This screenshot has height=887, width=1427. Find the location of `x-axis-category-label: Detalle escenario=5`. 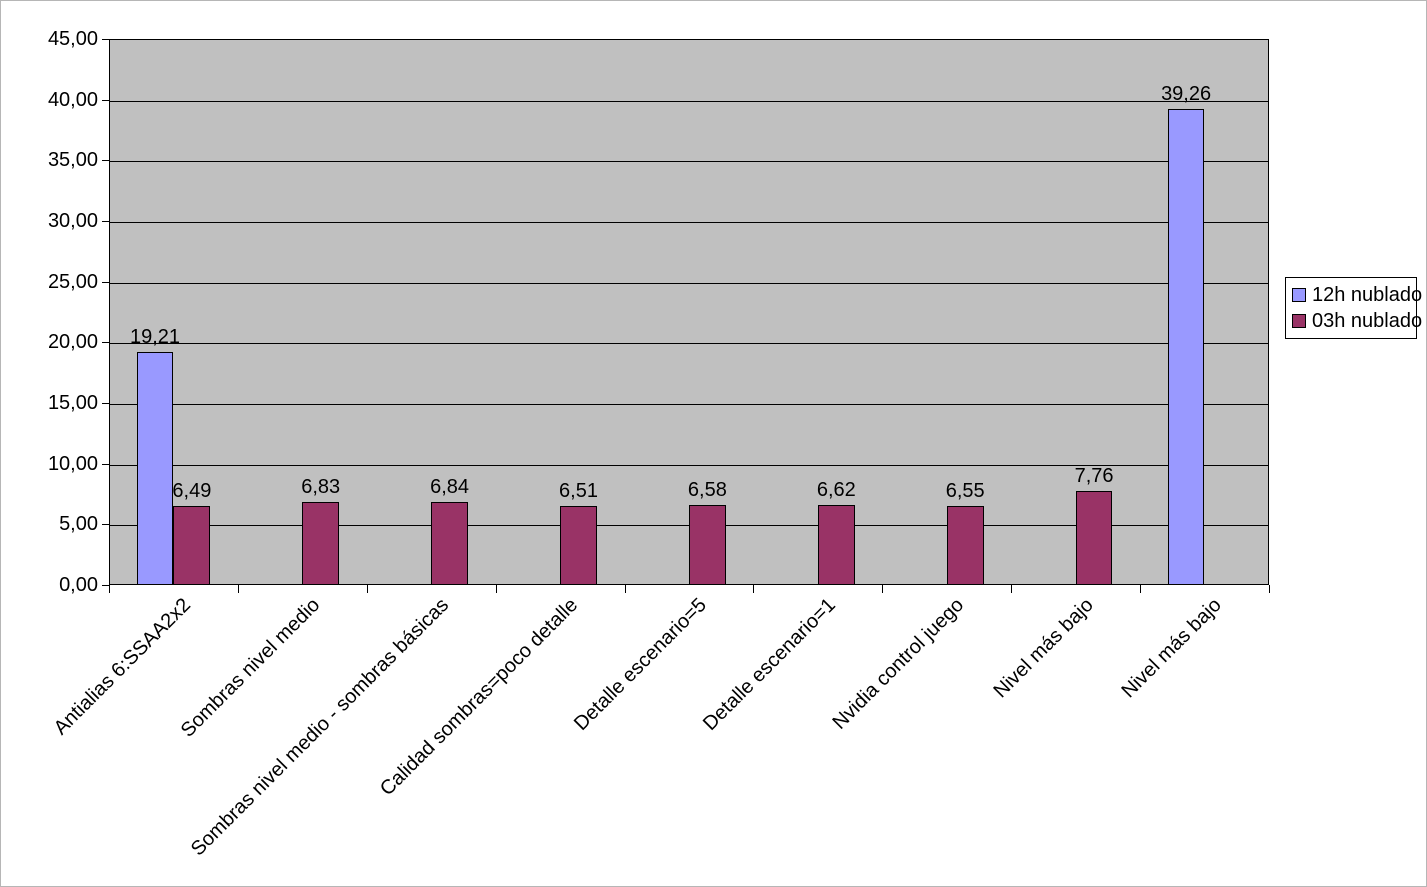

x-axis-category-label: Detalle escenario=5 is located at coordinates (640, 664).